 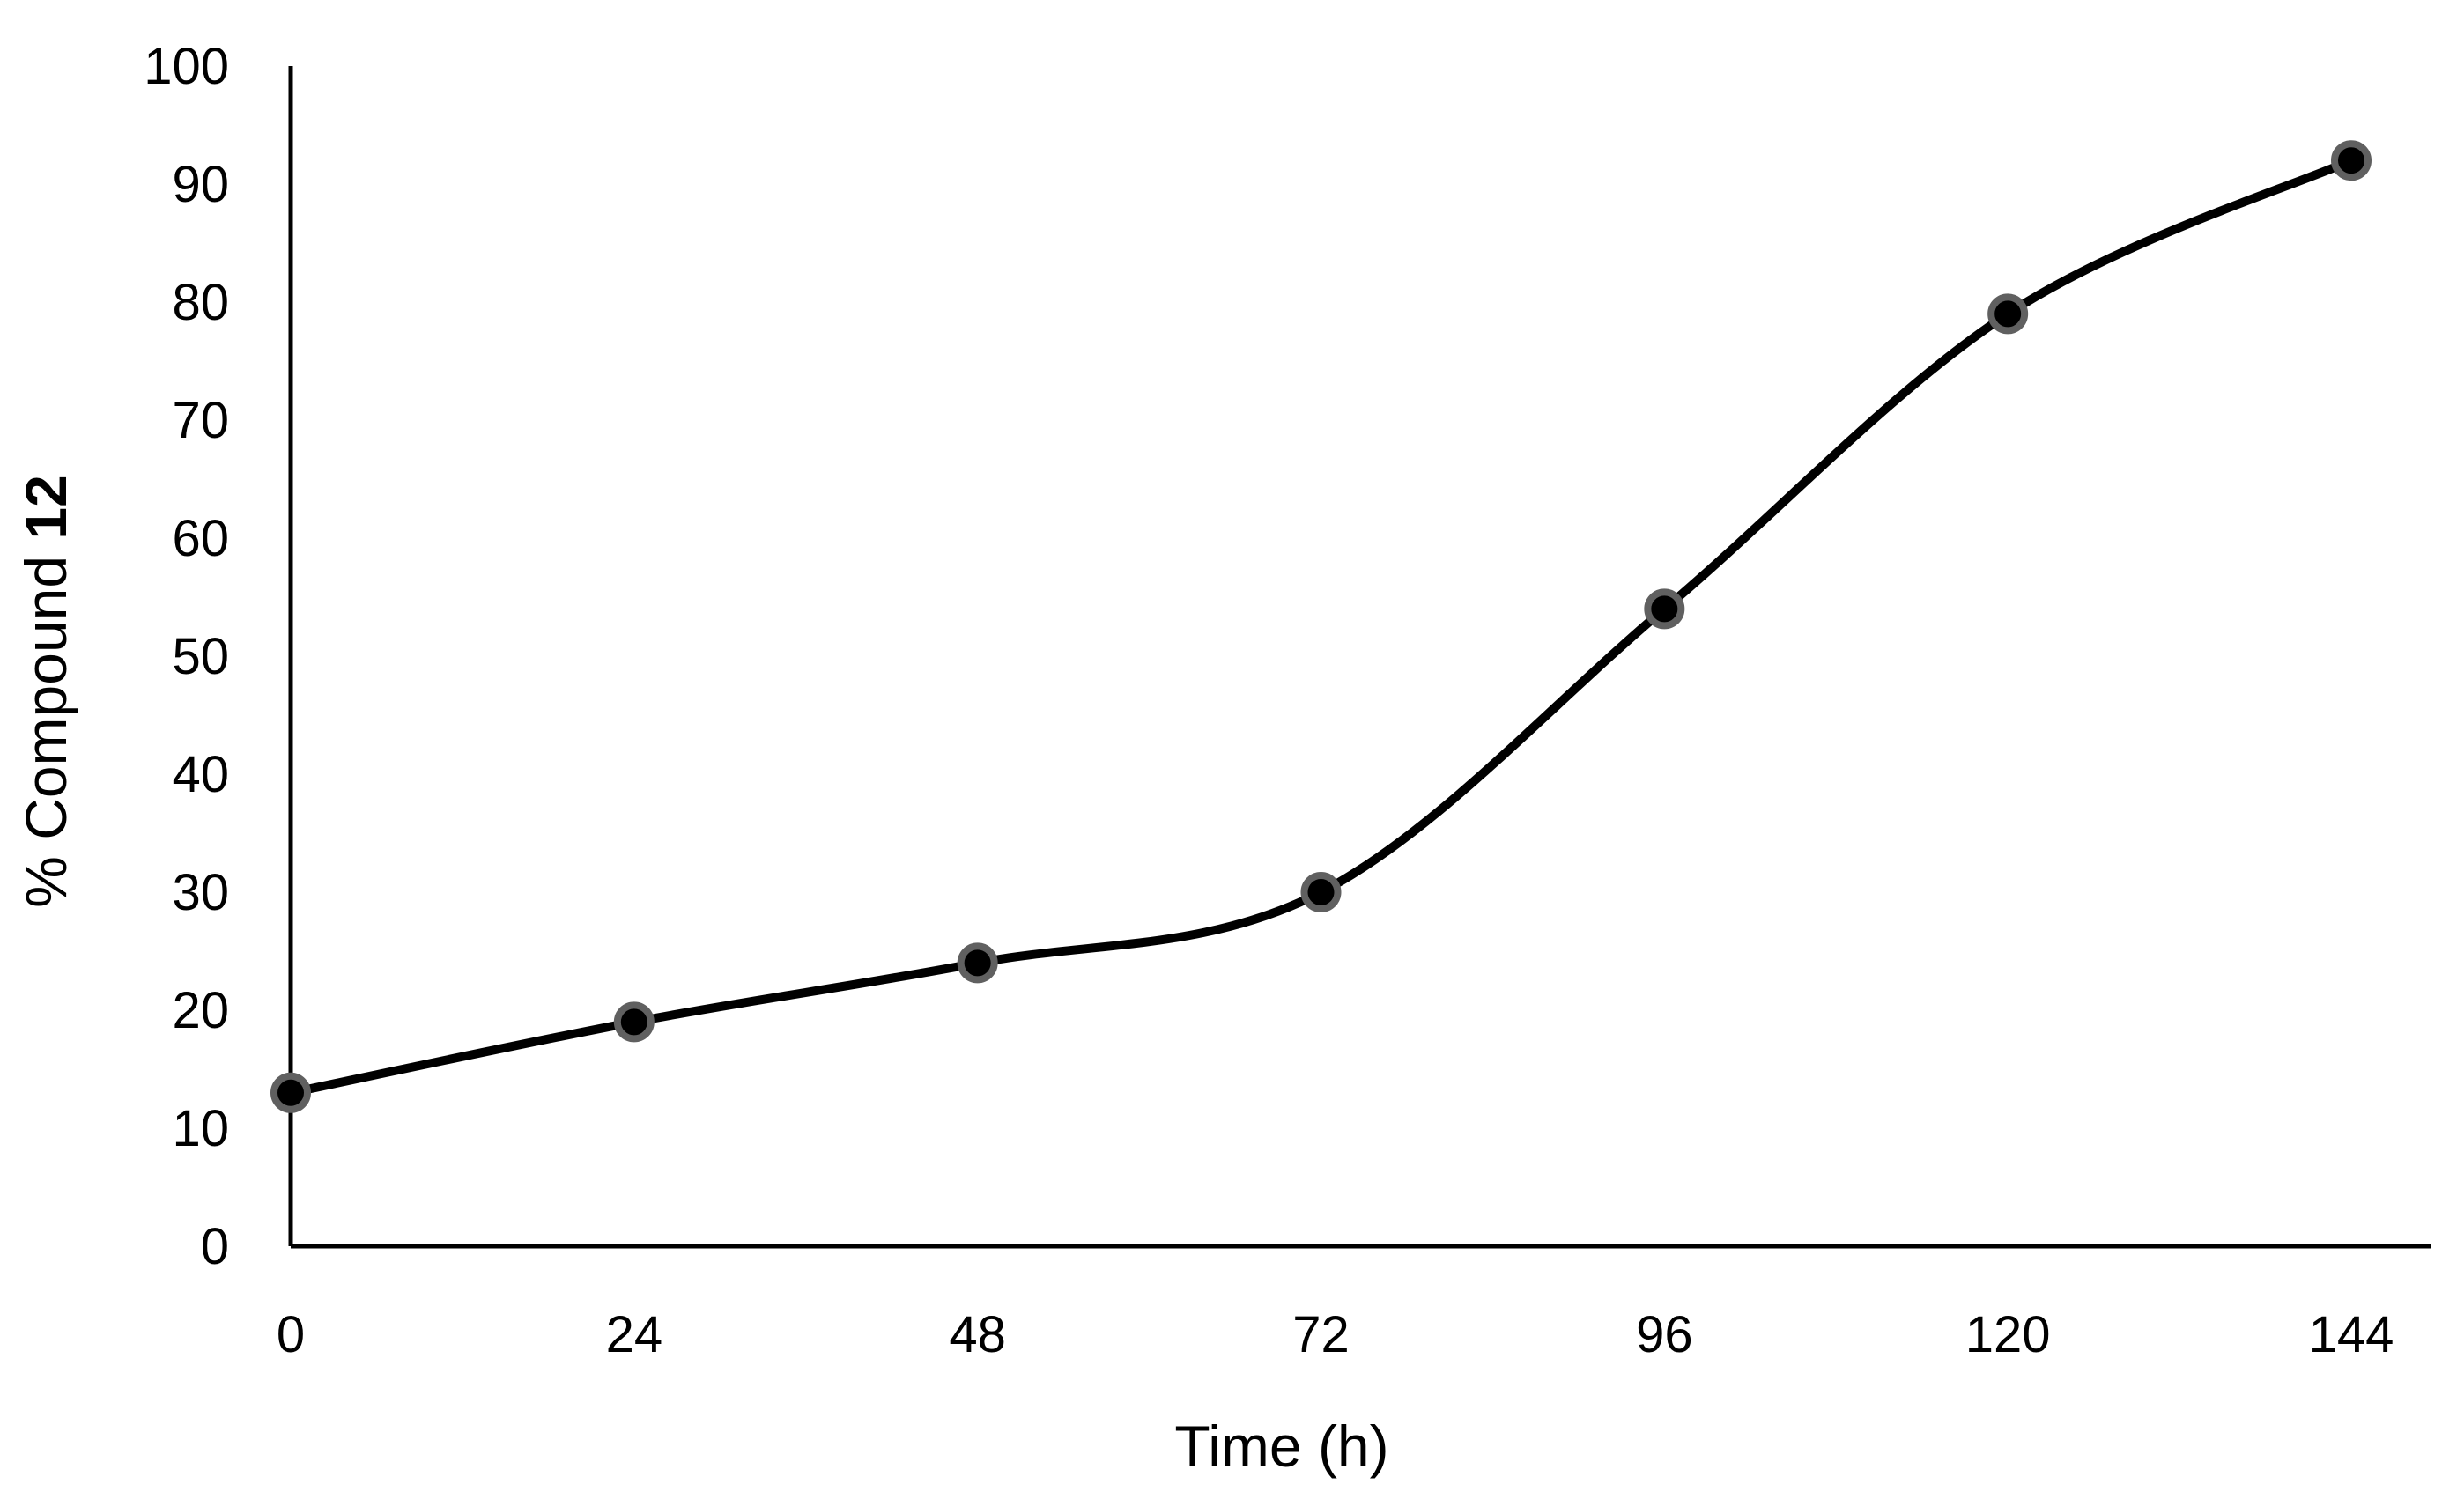 What do you see at coordinates (45, 724) in the screenshot?
I see `y-axis-title-prefix: % Compound` at bounding box center [45, 724].